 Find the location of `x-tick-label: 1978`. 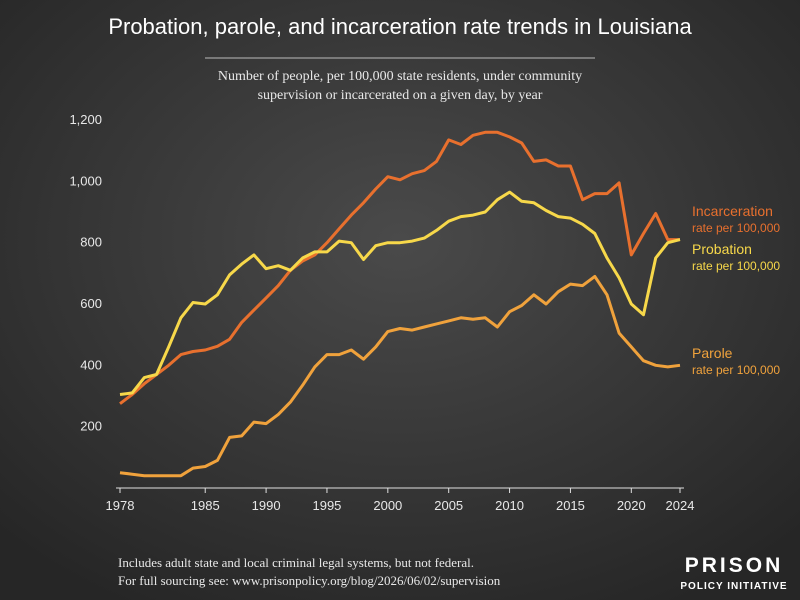

x-tick-label: 1978 is located at coordinates (120, 505).